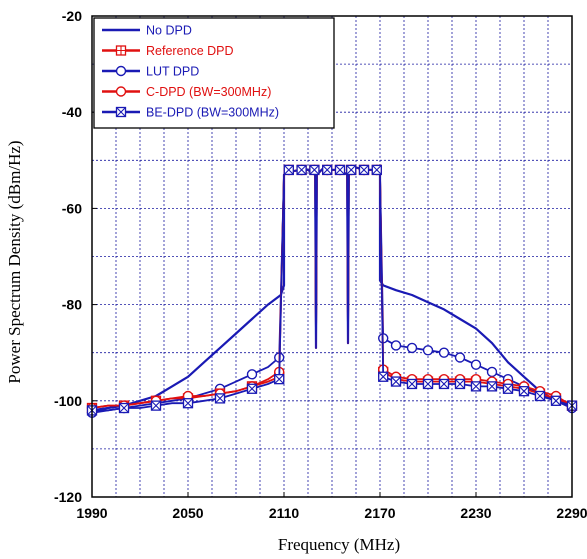 The image size is (587, 559). Describe the element at coordinates (68, 401) in the screenshot. I see `y-tick-label: -100` at that location.